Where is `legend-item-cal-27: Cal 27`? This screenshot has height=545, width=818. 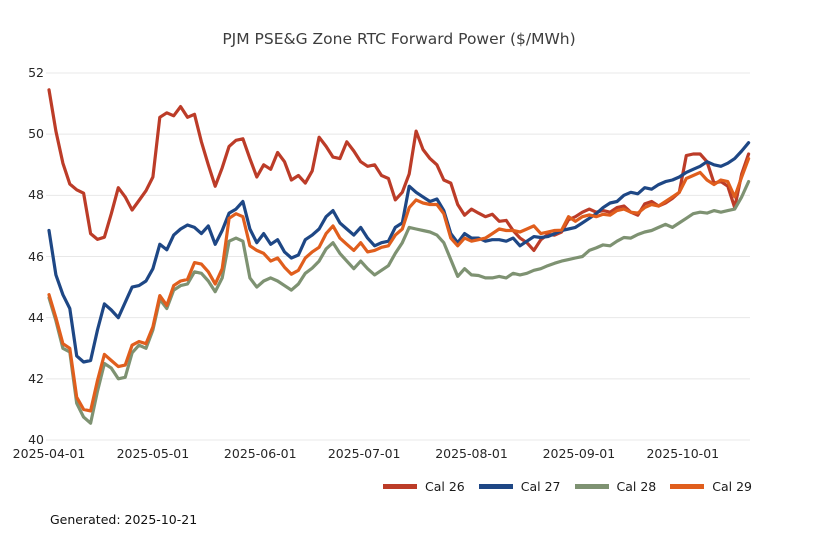 legend-item-cal-27: Cal 27 is located at coordinates (519, 486).